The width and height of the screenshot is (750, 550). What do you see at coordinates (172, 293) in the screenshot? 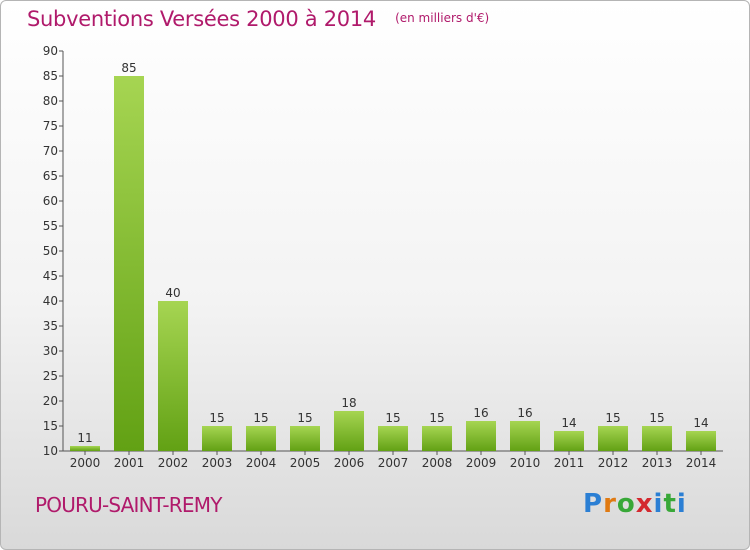
I see `data-label: 40` at bounding box center [172, 293].